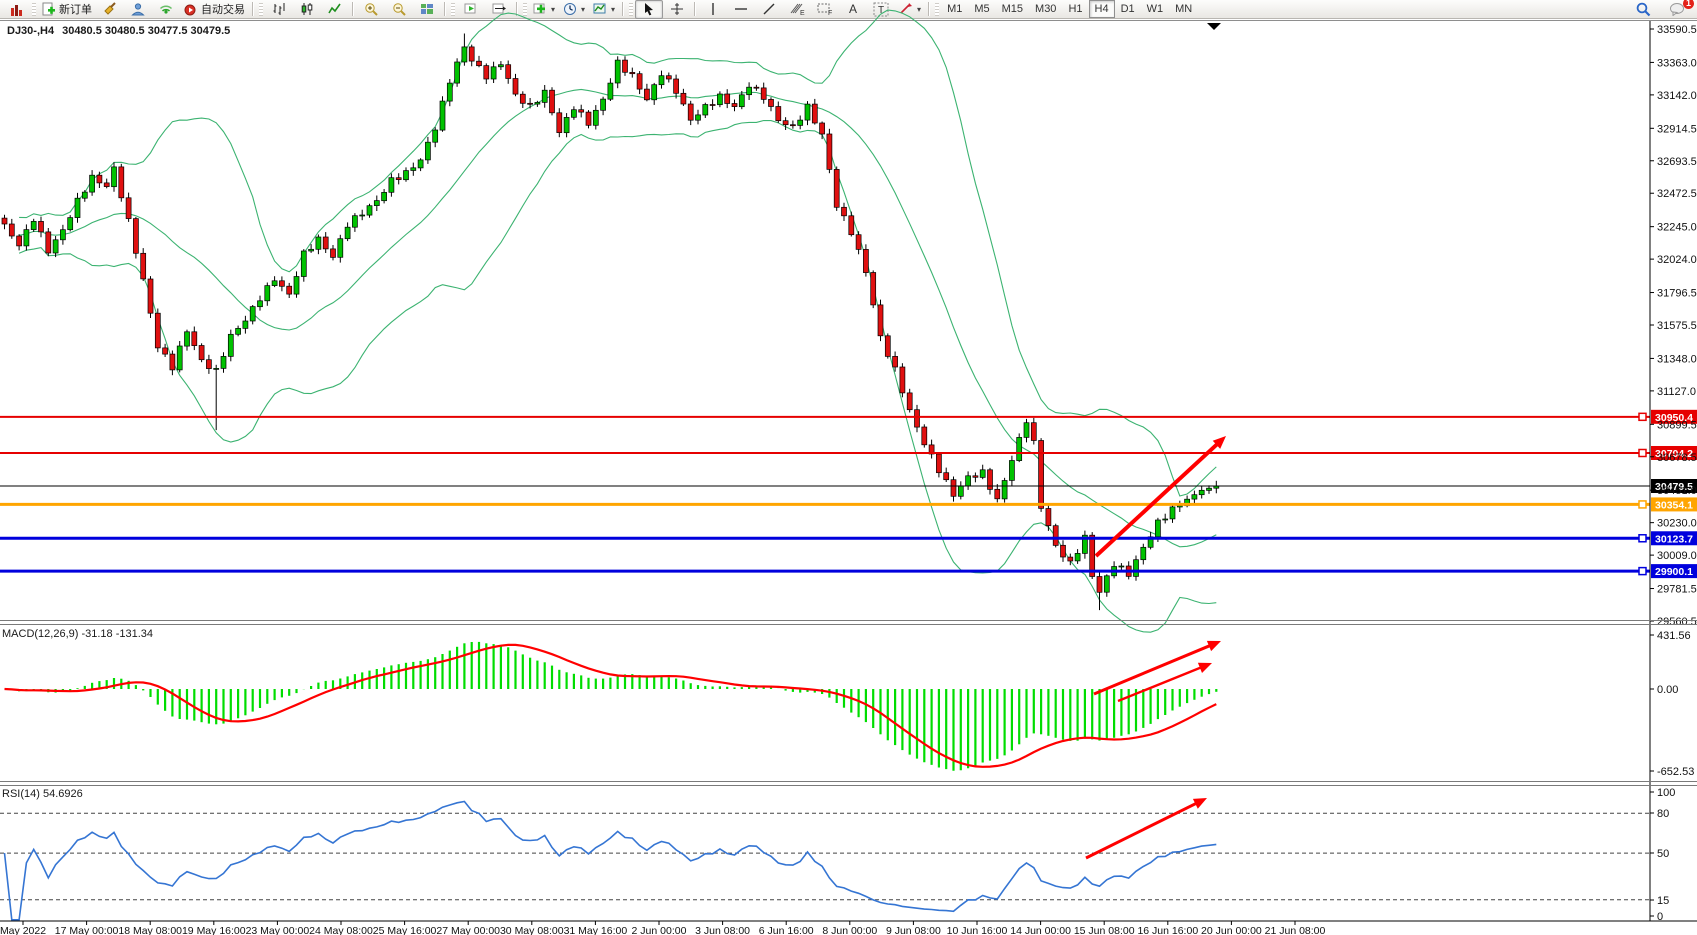 The width and height of the screenshot is (1697, 935). What do you see at coordinates (214, 9) in the screenshot?
I see `auto-trading-button: 自动交易` at bounding box center [214, 9].